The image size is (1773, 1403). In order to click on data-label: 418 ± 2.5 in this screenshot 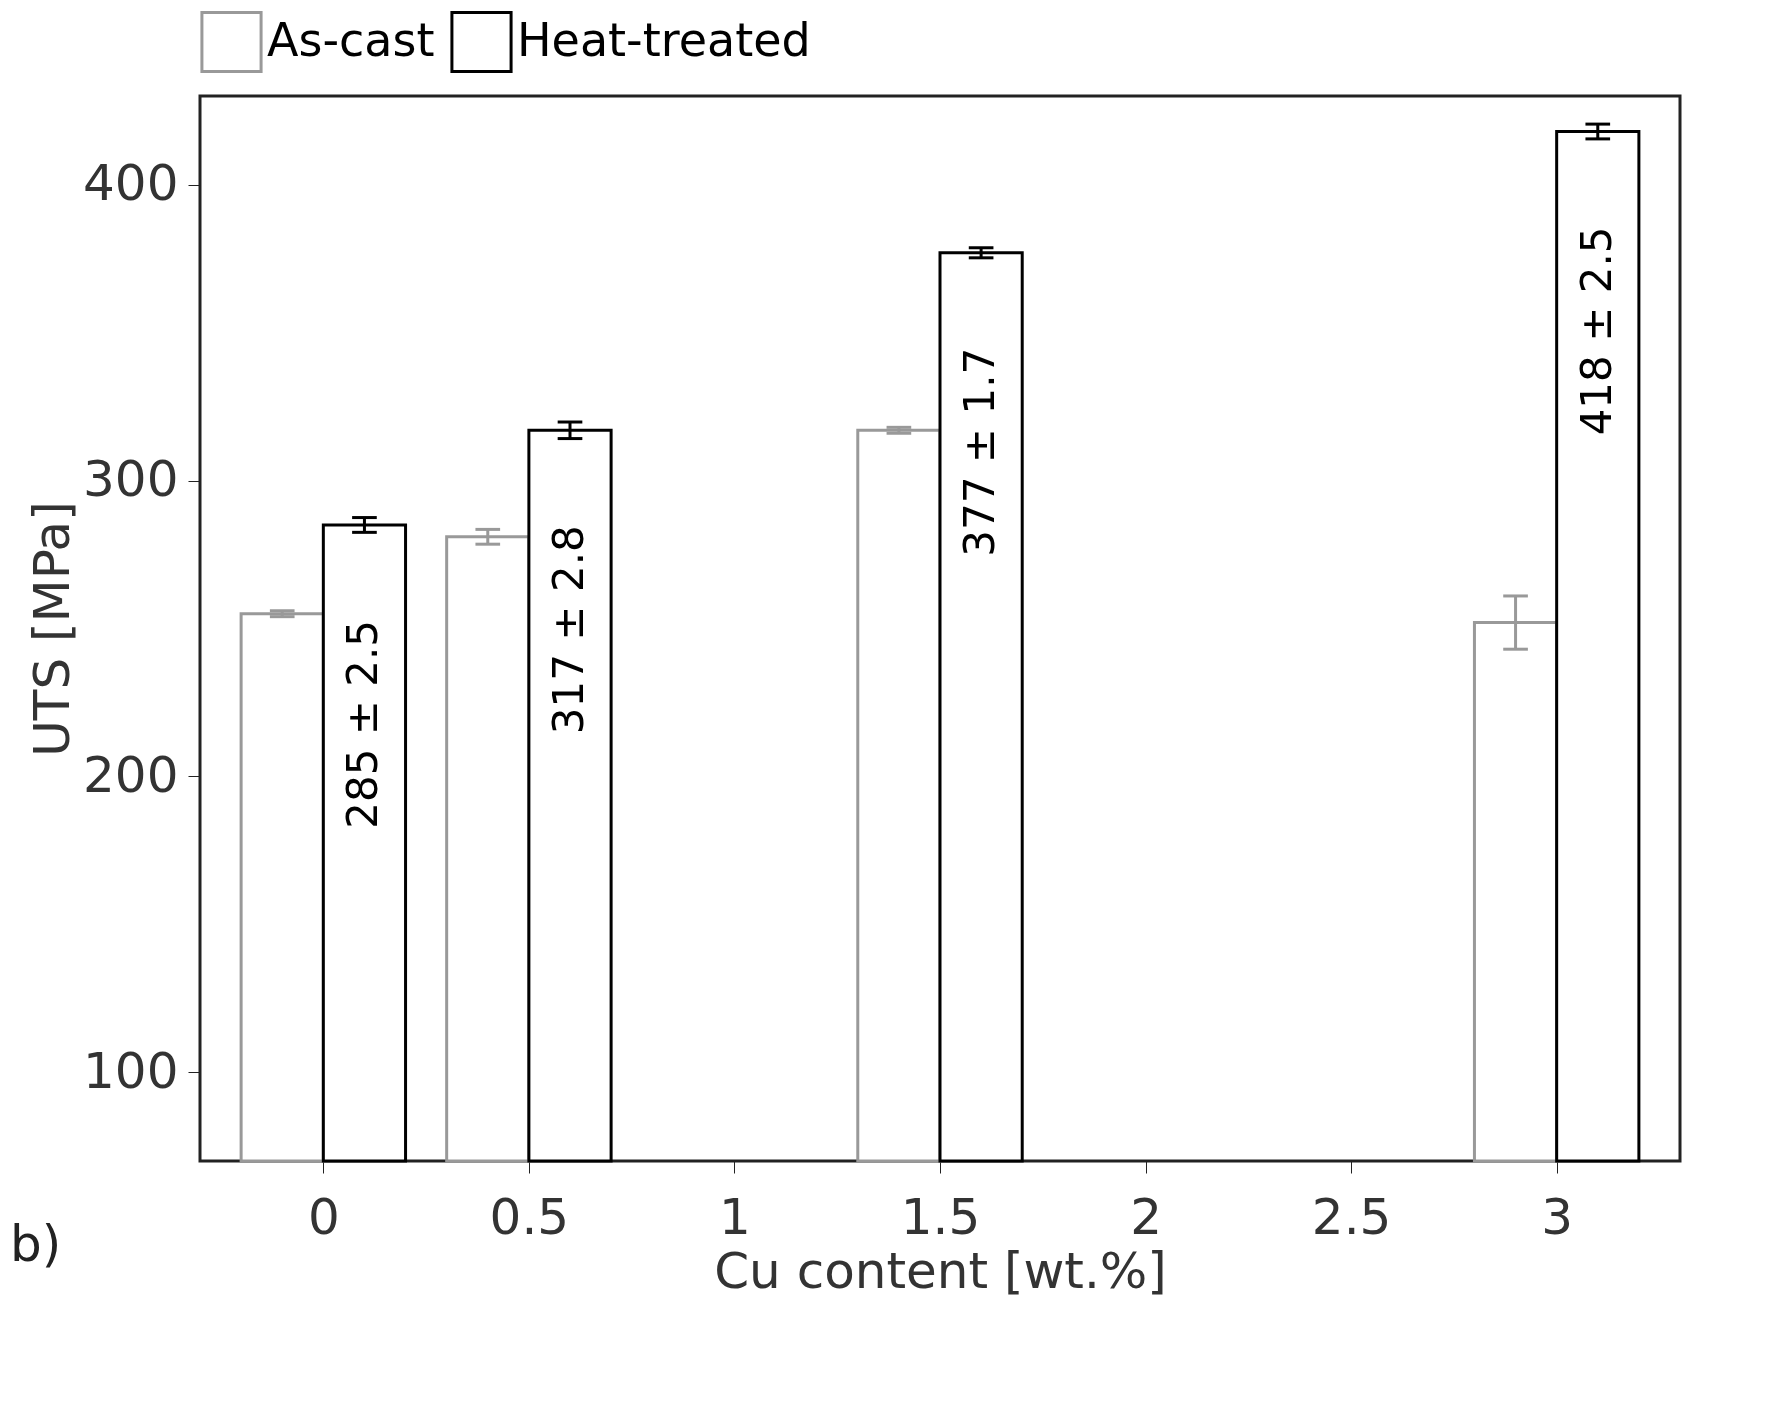, I will do `click(1596, 331)`.